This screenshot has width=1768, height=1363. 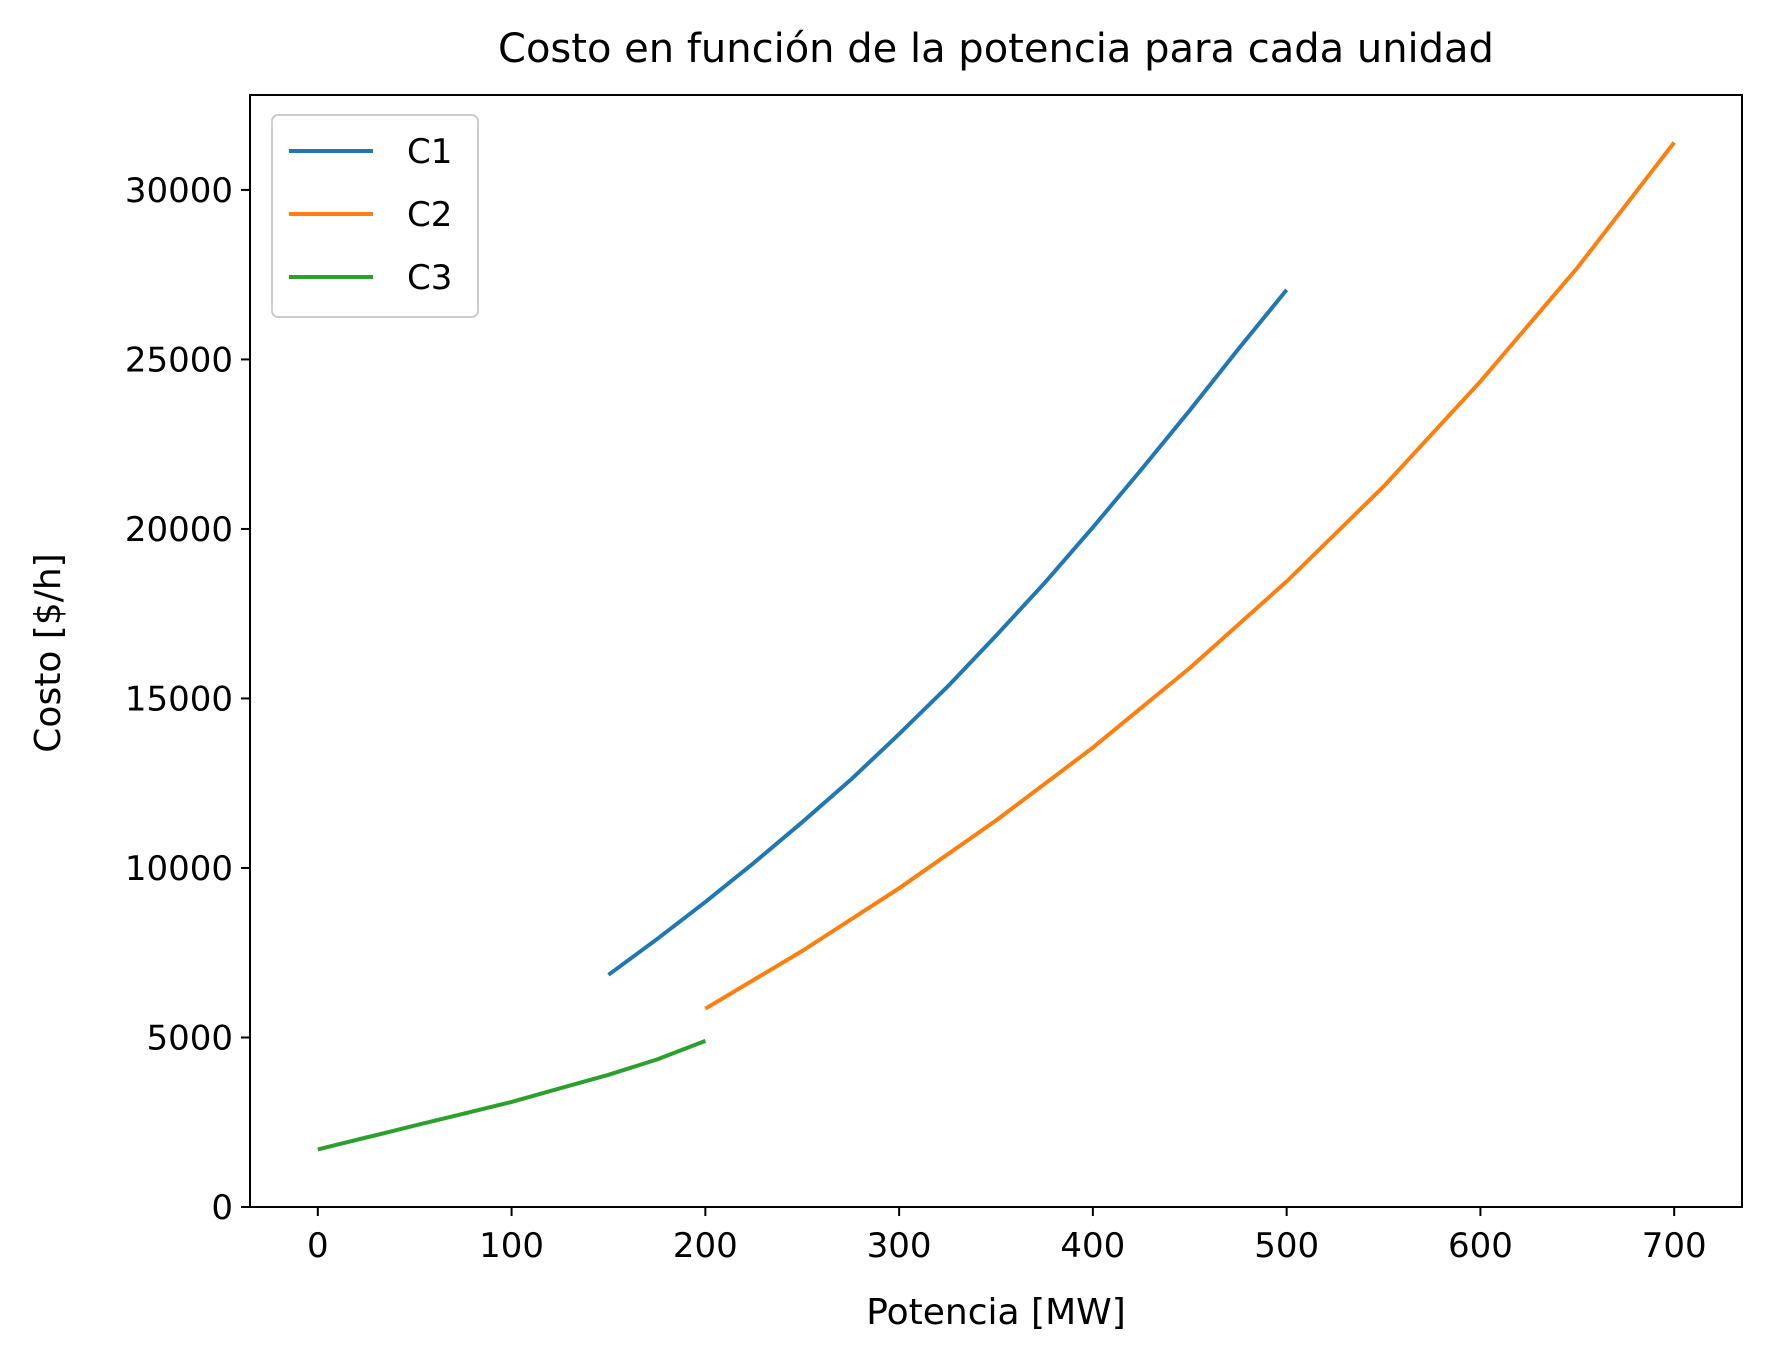 What do you see at coordinates (512, 1095) in the screenshot?
I see `series-line-c3` at bounding box center [512, 1095].